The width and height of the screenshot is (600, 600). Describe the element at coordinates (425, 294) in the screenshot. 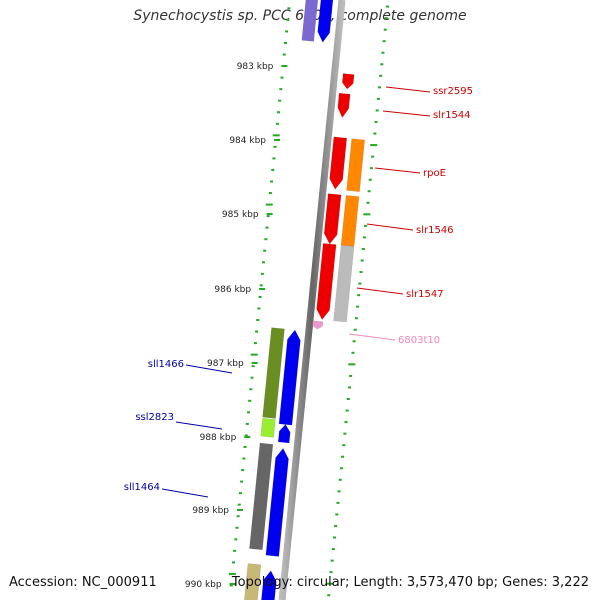

I see `gene-label-slr1547: slr1547` at that location.